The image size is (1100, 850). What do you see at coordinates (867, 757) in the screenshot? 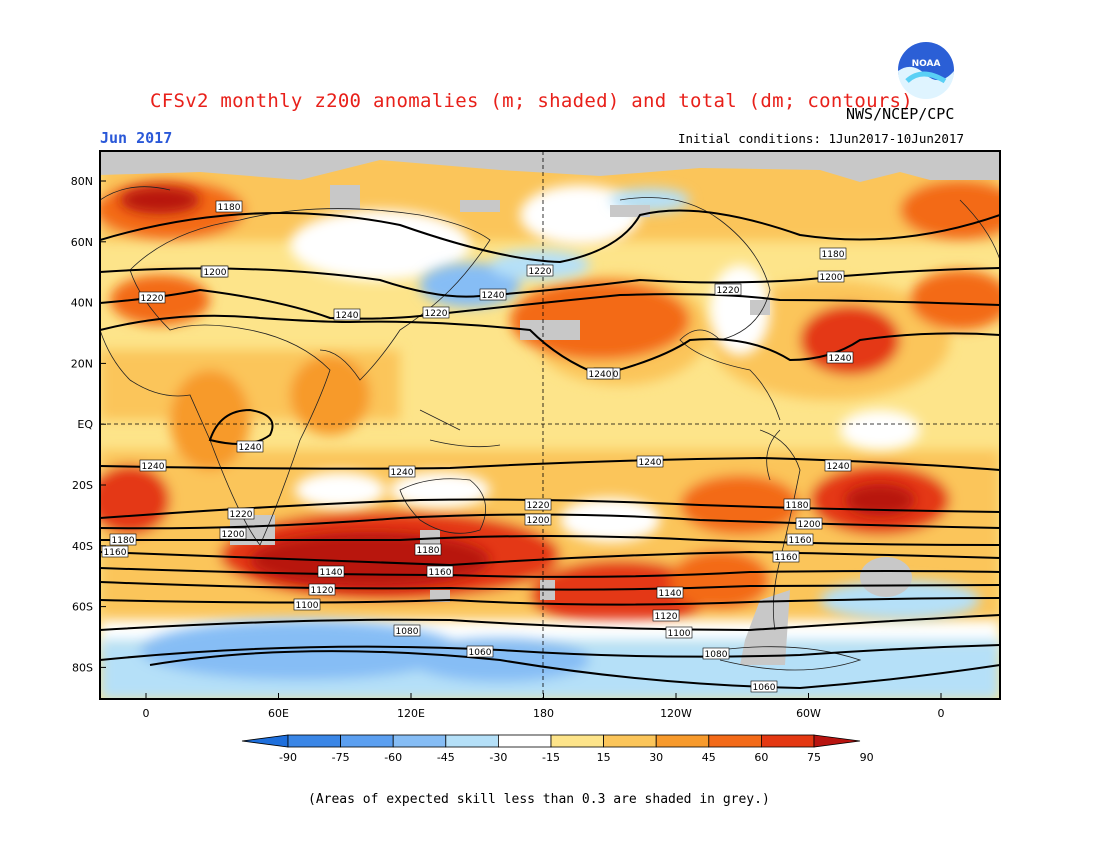
I see `colorbar-tick: 90` at bounding box center [867, 757].